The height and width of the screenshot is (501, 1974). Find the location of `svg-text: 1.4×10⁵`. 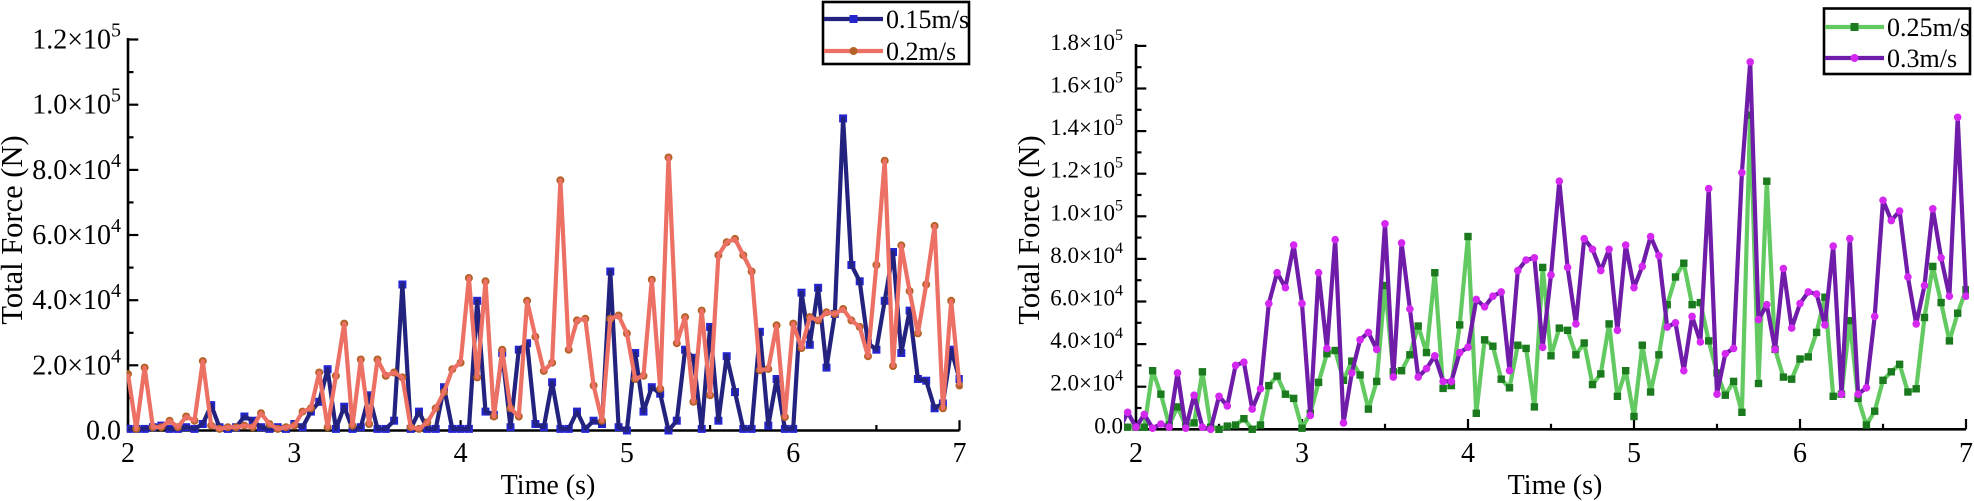

svg-text: 1.4×10⁵ is located at coordinates (1086, 126).